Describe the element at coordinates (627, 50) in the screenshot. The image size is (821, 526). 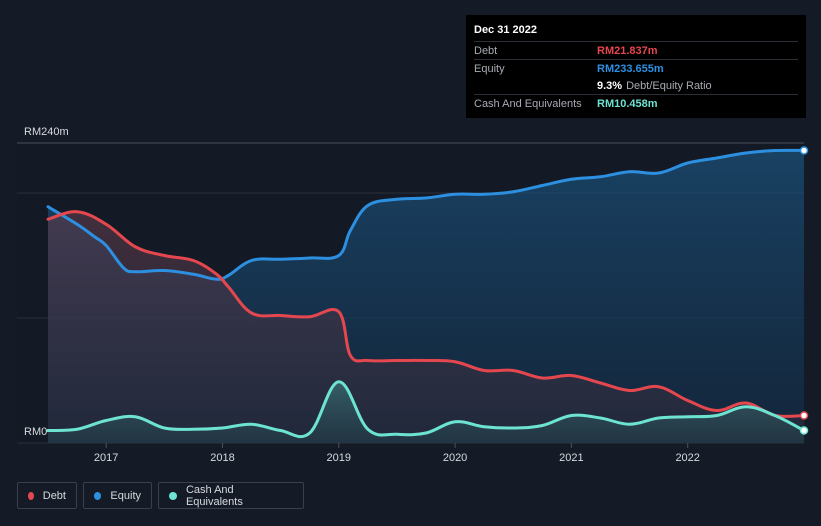
I see `tooltip-debt-value: RM21.837m` at that location.